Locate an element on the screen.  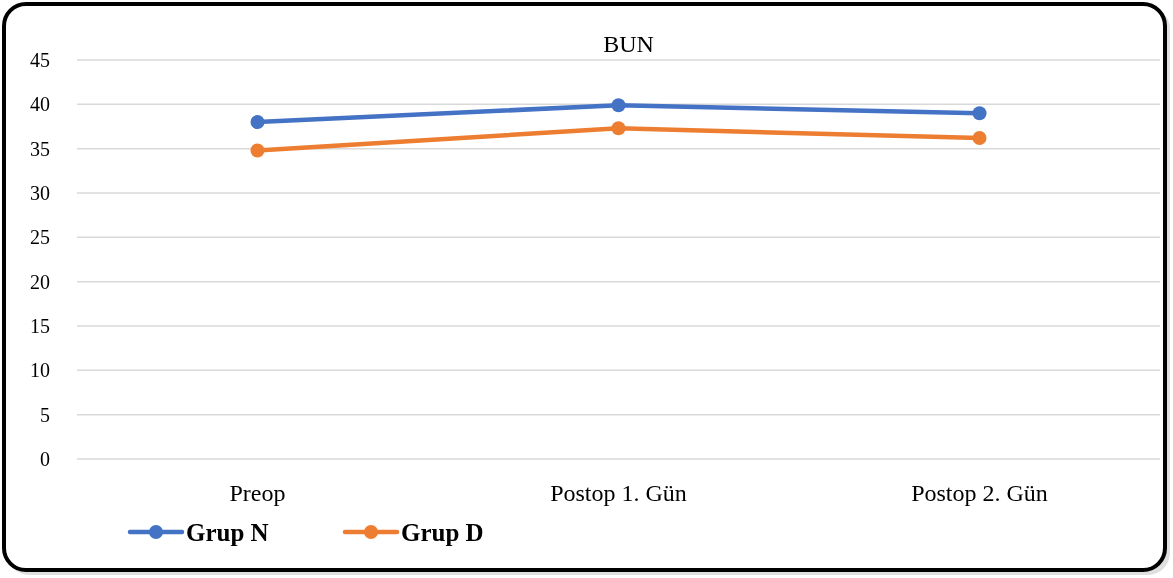
legend-label: Grup D is located at coordinates (442, 532).